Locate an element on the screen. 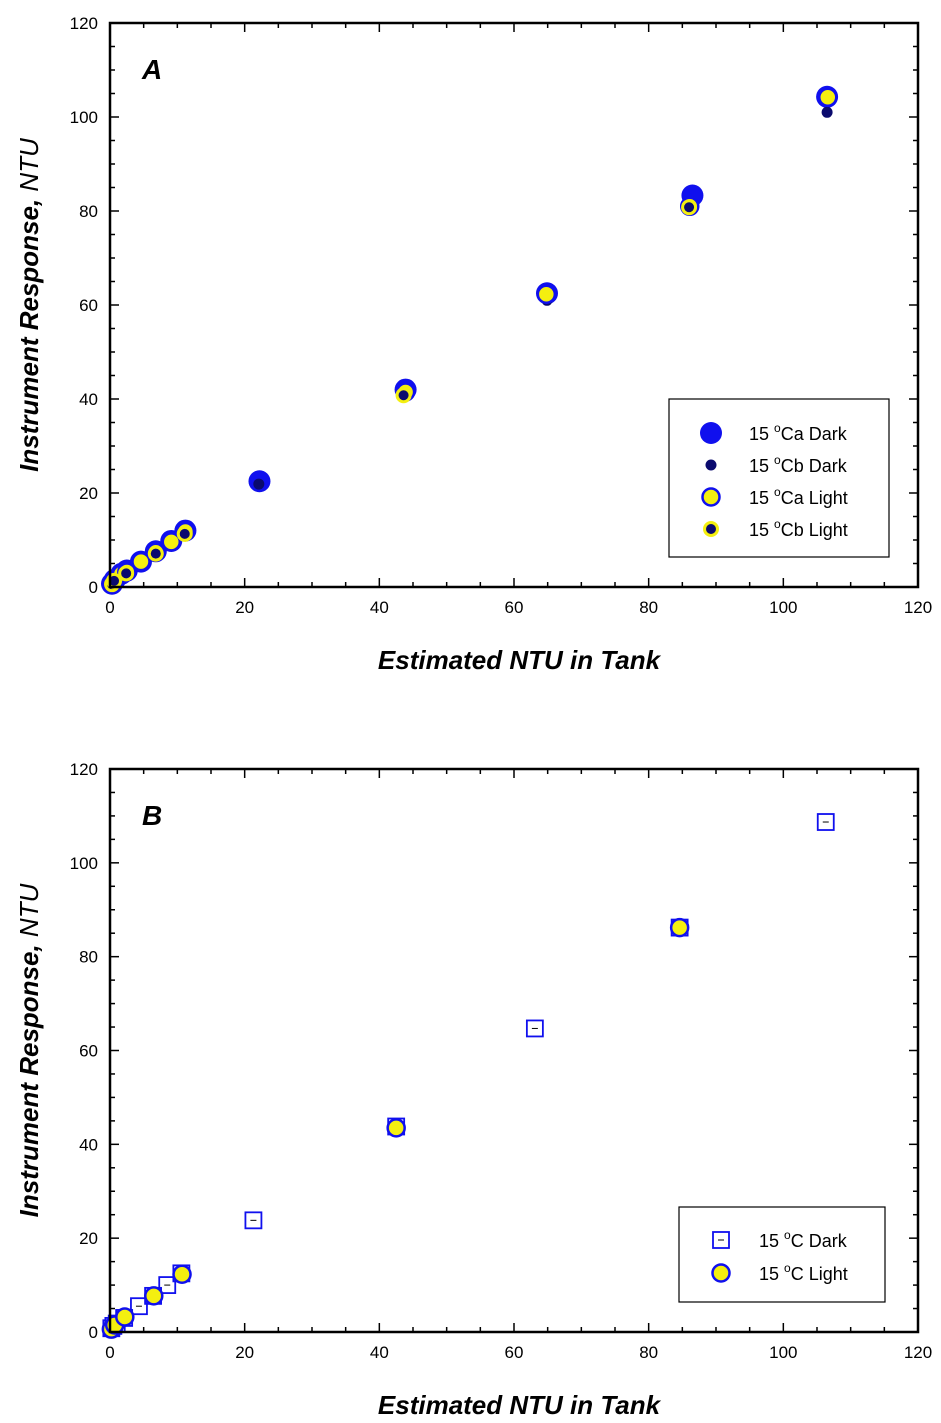 The image size is (941, 1423). panel-b-x-tick-label: 120 is located at coordinates (918, 1352).